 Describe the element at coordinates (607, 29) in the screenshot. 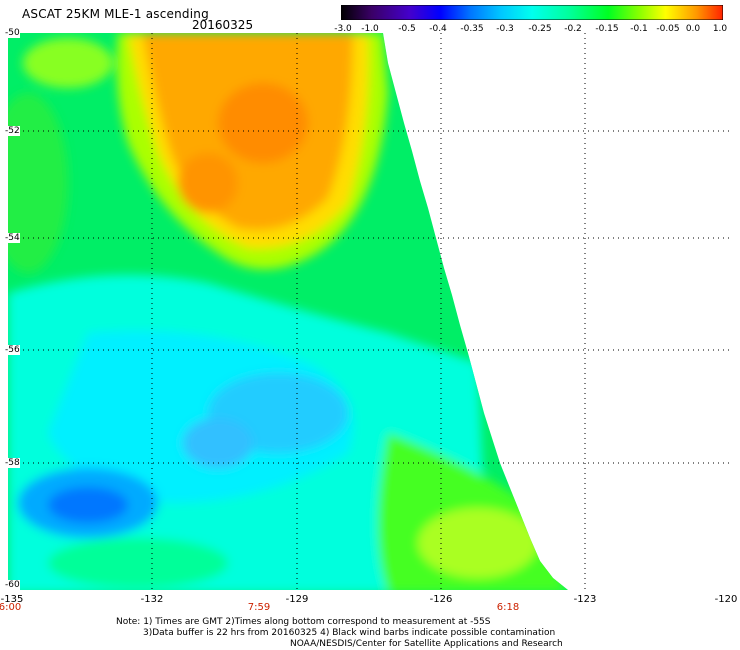

I see `colorbar-label: -0.15` at that location.